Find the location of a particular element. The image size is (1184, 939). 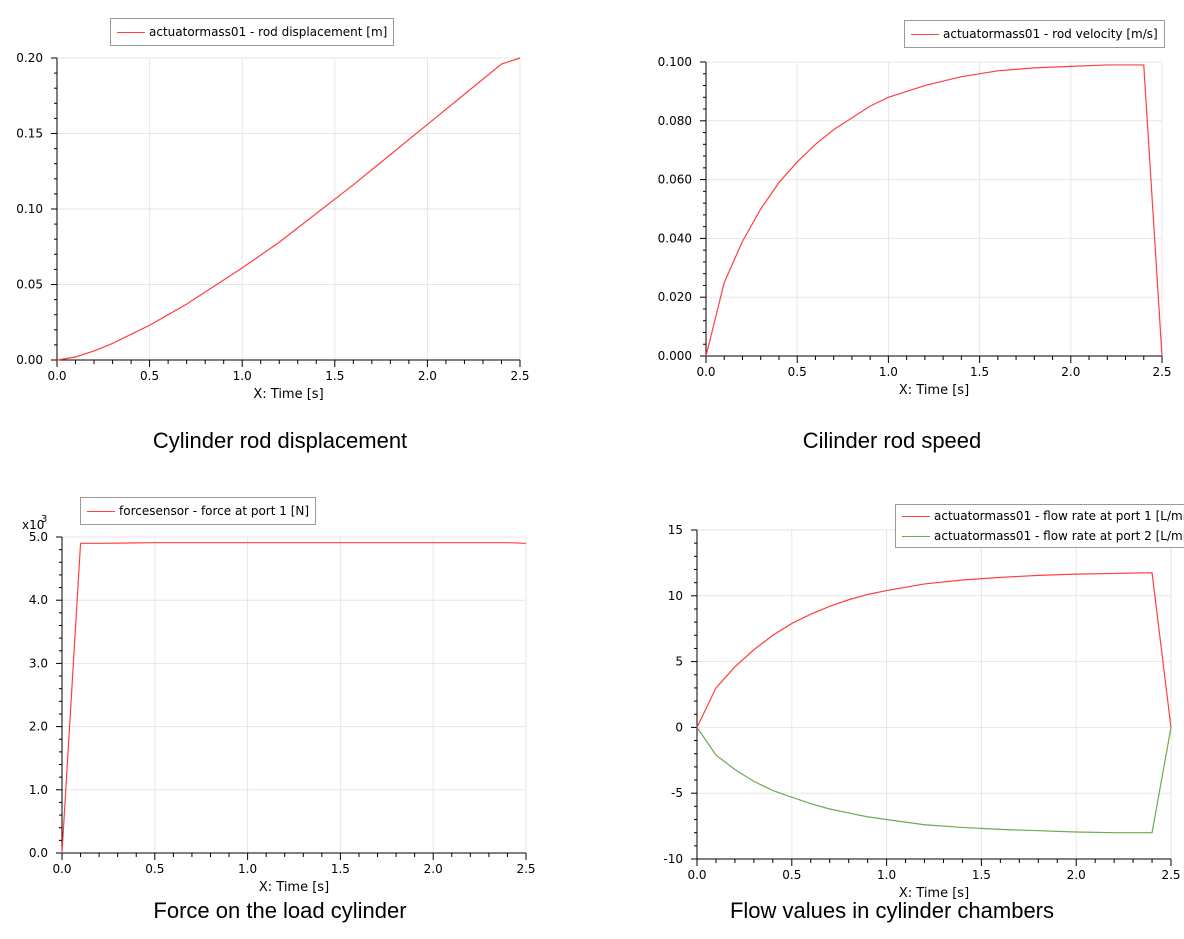

chart-caption: Flow values in cylinder chambers is located at coordinates (892, 910).